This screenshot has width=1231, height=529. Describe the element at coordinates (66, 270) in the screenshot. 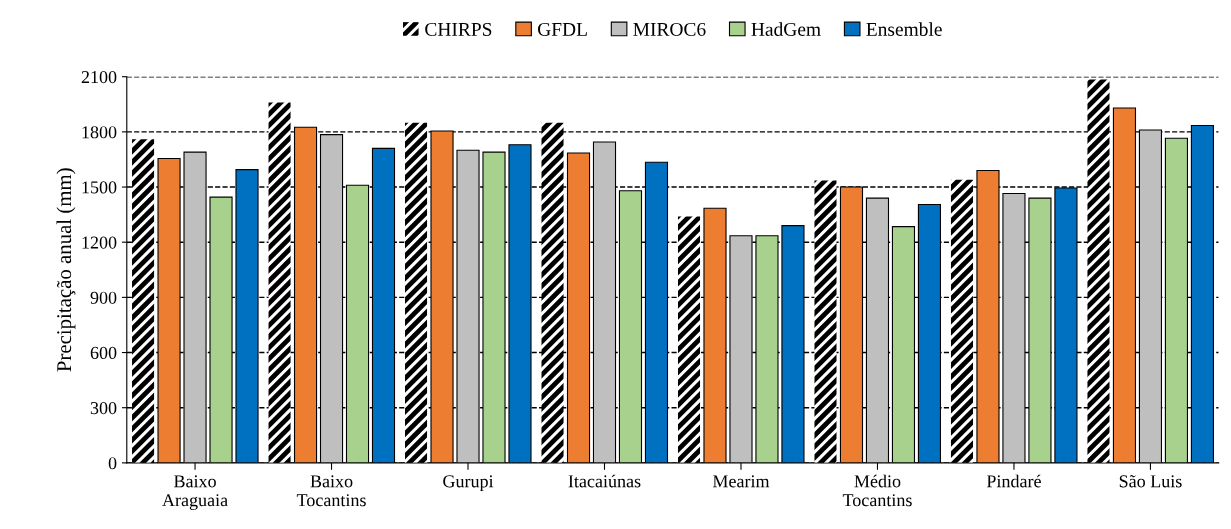

I see `y-axis-title: Precipitação anual (mm)` at that location.